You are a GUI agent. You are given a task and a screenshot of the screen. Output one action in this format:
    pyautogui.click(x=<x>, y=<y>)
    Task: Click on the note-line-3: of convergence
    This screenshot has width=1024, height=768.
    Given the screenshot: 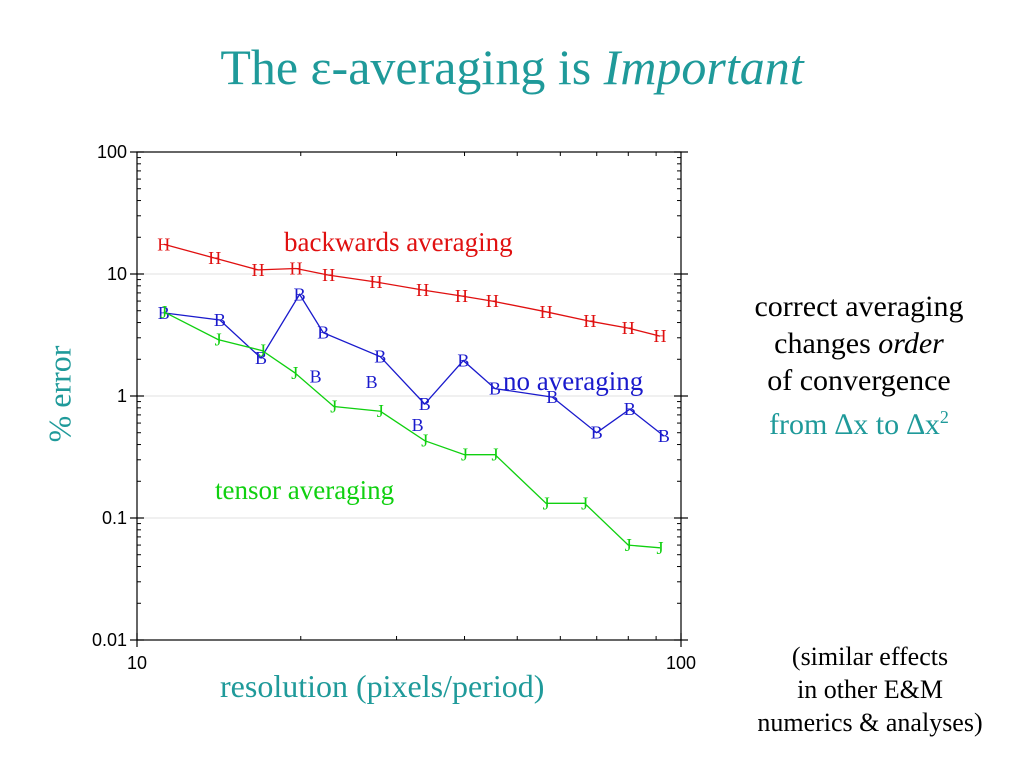 What is the action you would take?
    pyautogui.click(x=859, y=380)
    